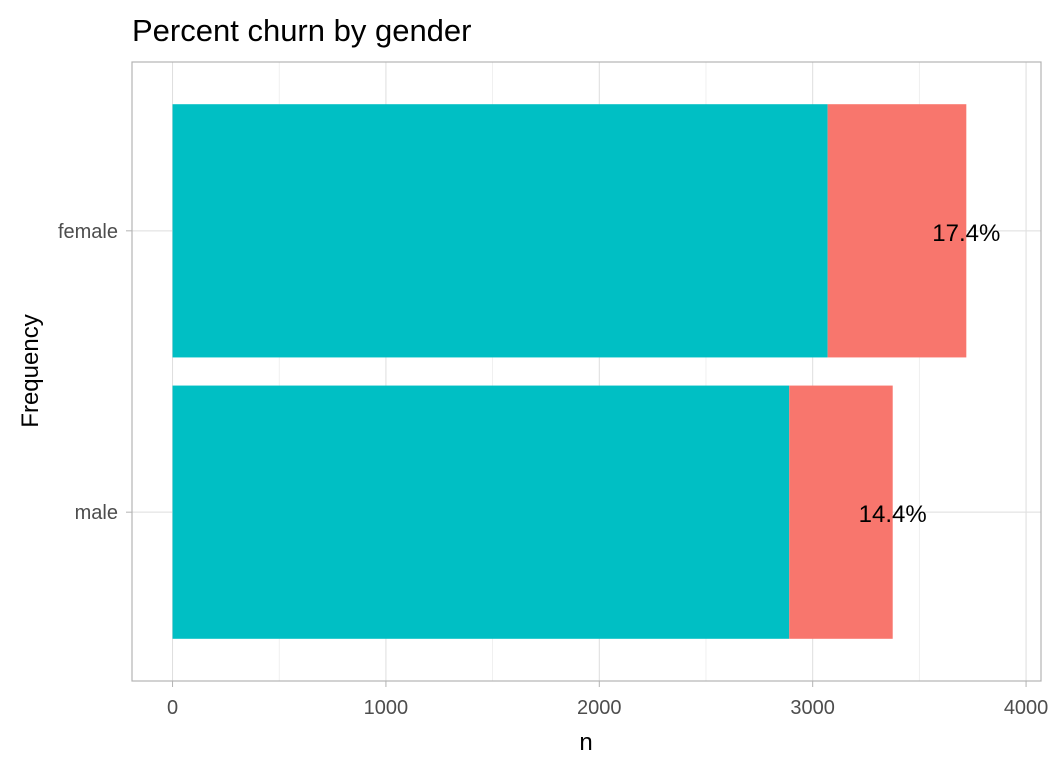  What do you see at coordinates (812, 708) in the screenshot?
I see `x-tick-label: 3000` at bounding box center [812, 708].